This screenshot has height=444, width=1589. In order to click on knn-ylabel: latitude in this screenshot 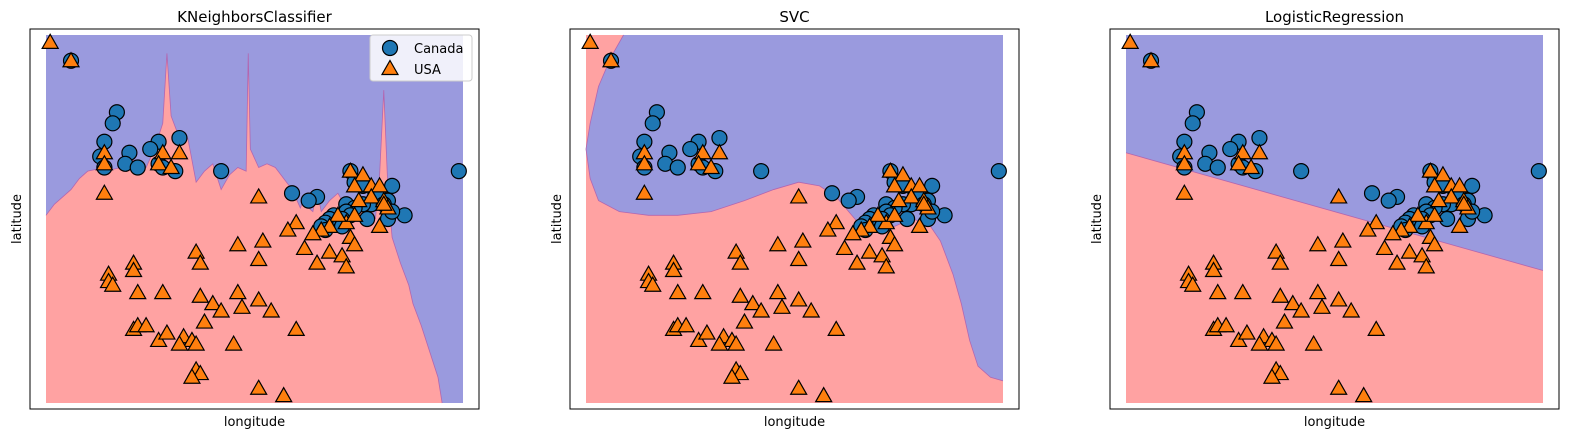, I will do `click(17, 219)`.